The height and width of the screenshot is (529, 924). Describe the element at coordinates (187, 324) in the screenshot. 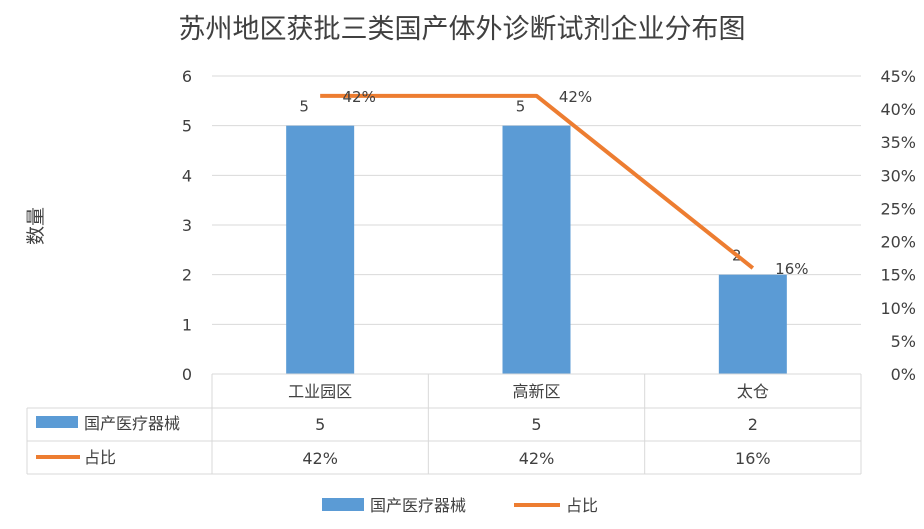

I see `y-tick-label: 1` at that location.